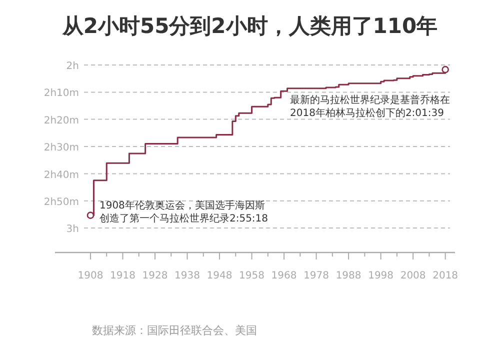 Image resolution: width=500 pixels, height=362 pixels. Describe the element at coordinates (61, 120) in the screenshot. I see `y-tick-label: 2h20m` at that location.